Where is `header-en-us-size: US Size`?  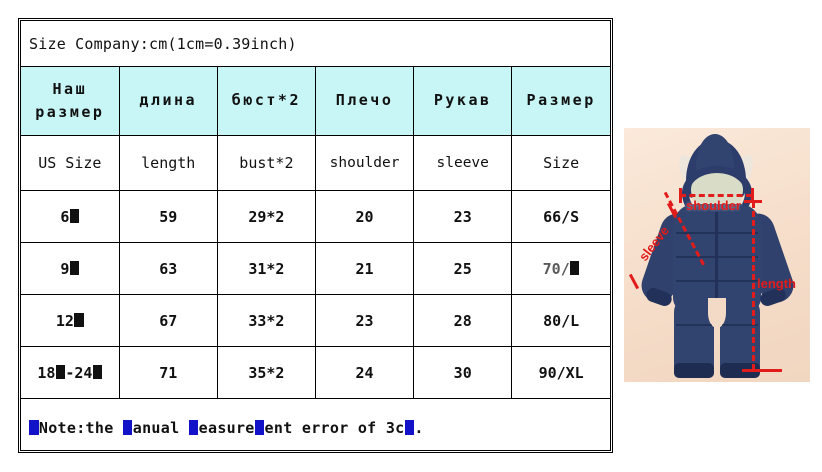
header-en-us-size: US Size is located at coordinates (70, 163).